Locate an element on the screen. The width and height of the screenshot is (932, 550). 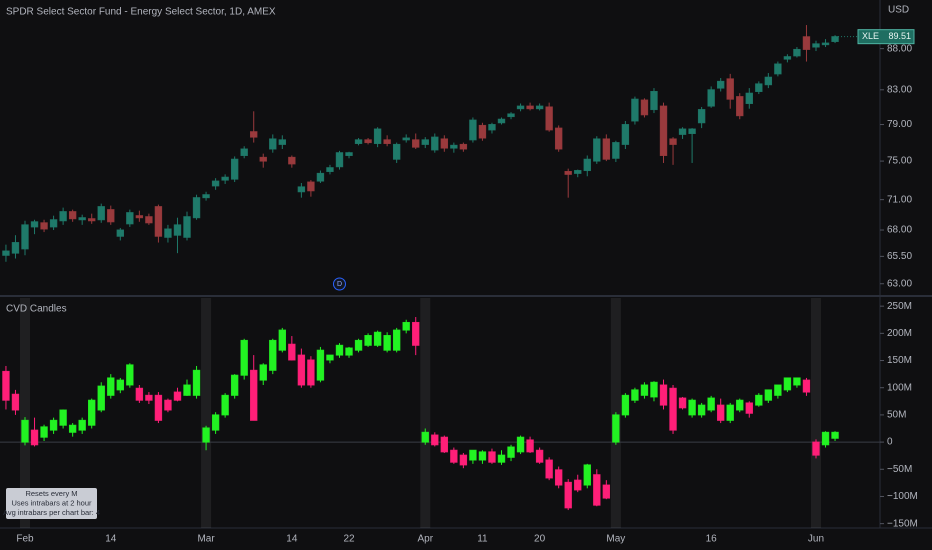
y-tick-label: −100M is located at coordinates (902, 496).